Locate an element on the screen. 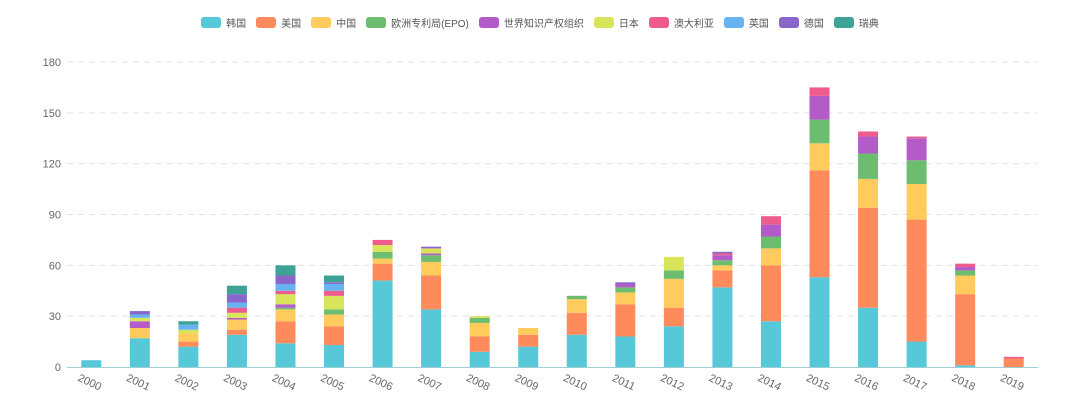 The image size is (1080, 405). bar-segment-2016-中国 is located at coordinates (868, 193).